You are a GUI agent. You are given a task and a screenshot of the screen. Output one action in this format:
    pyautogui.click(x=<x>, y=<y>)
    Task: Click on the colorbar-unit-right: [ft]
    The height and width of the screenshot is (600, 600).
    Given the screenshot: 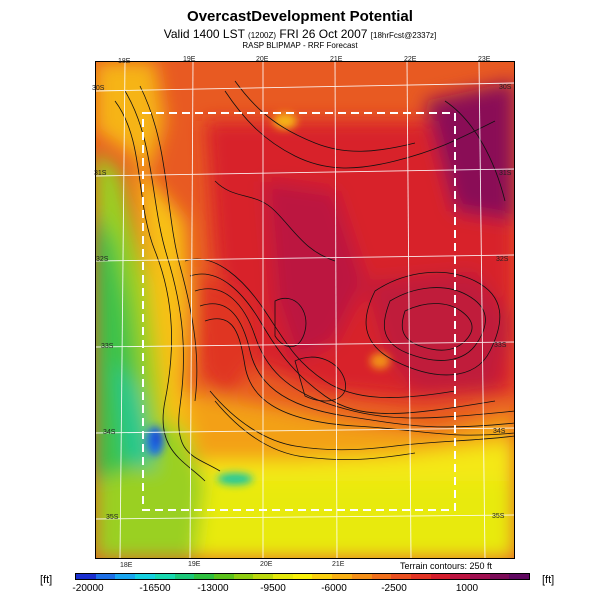 What is the action you would take?
    pyautogui.click(x=548, y=580)
    